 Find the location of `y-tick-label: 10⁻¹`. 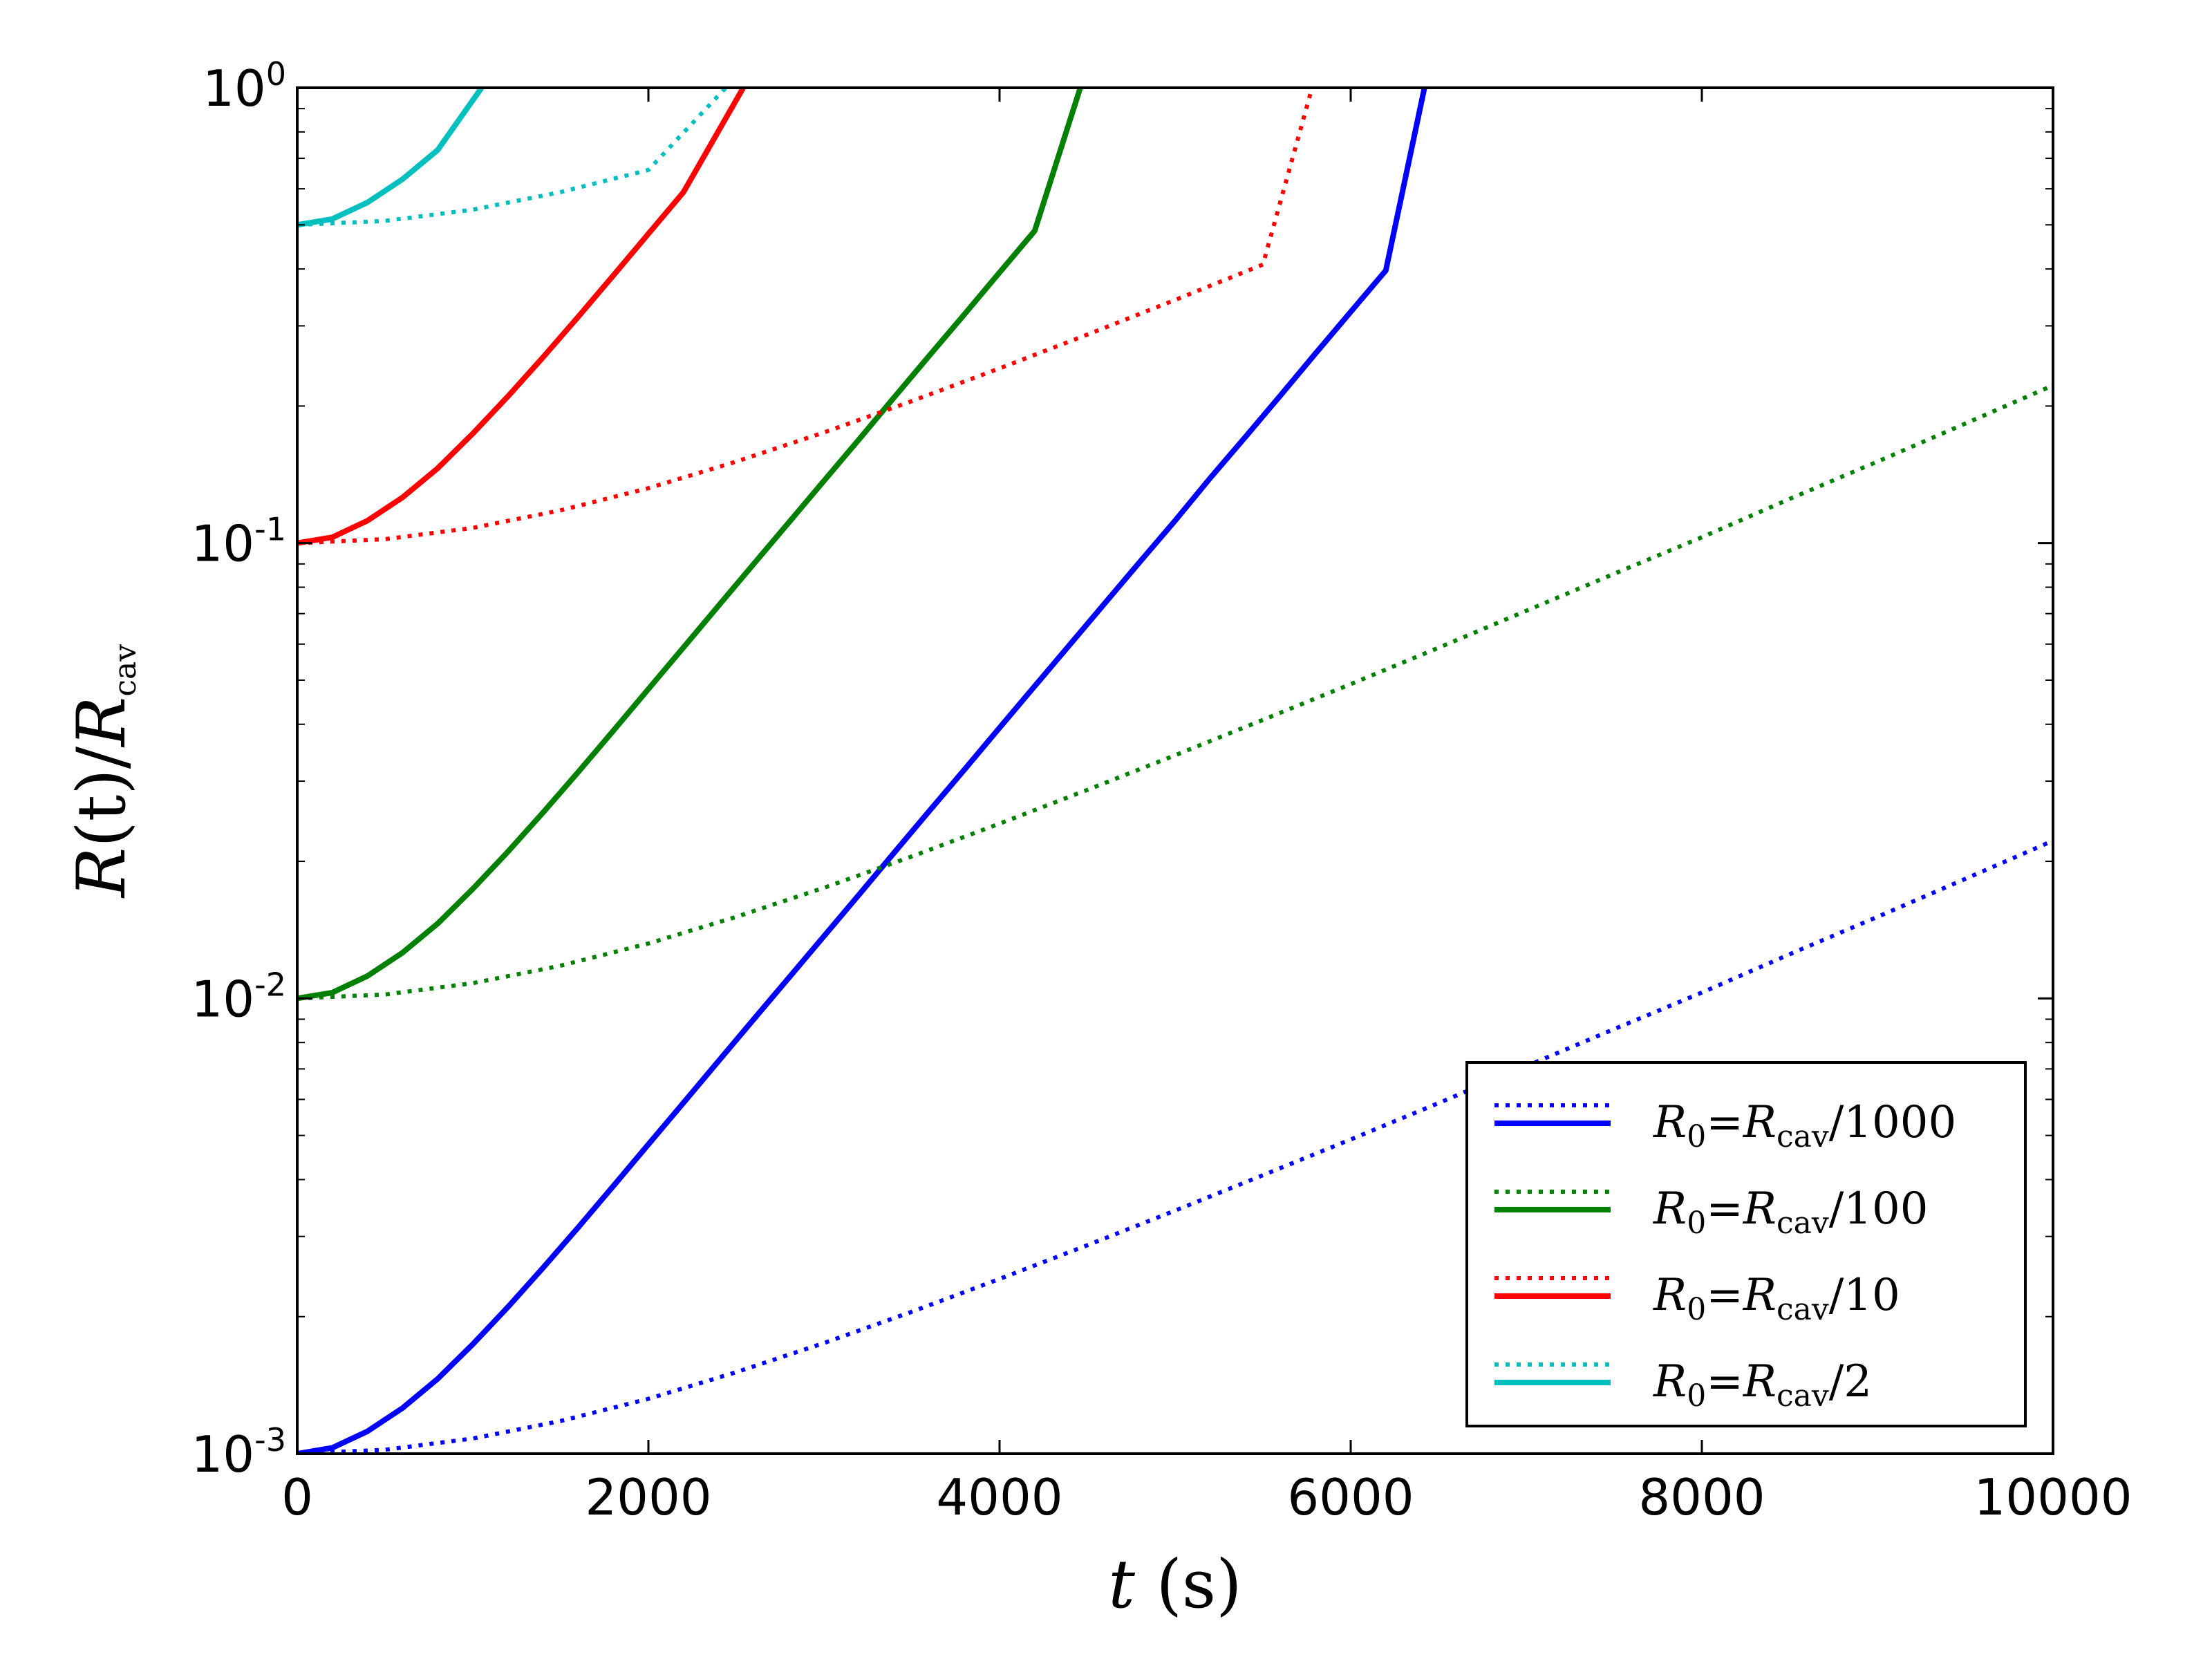

y-tick-label: 10⁻¹ is located at coordinates (239, 542).